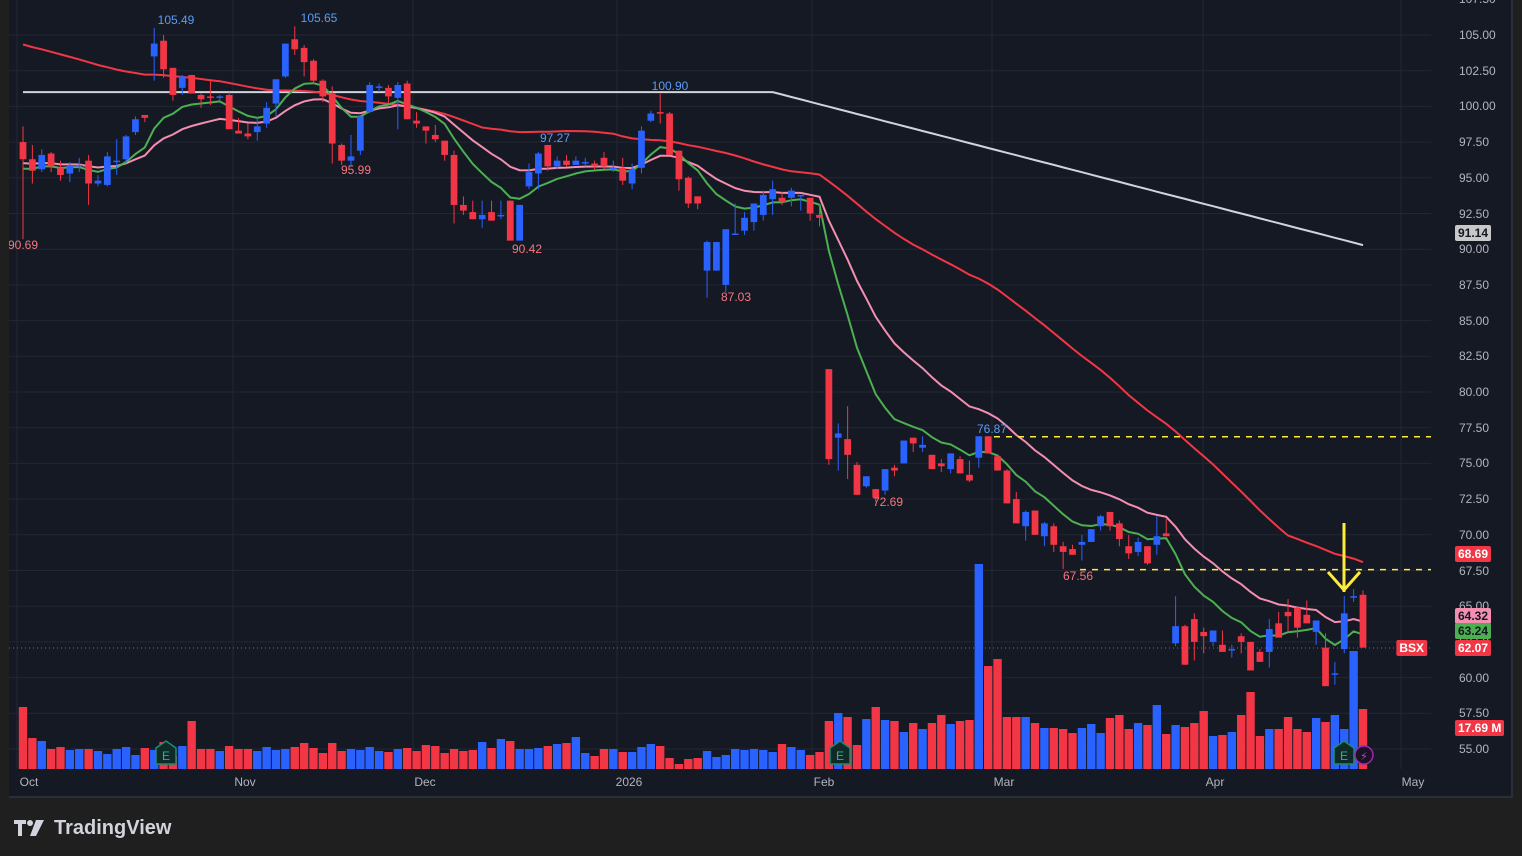 The image size is (1522, 856). Describe the element at coordinates (1474, 499) in the screenshot. I see `price-axis-label: 72.50` at that location.